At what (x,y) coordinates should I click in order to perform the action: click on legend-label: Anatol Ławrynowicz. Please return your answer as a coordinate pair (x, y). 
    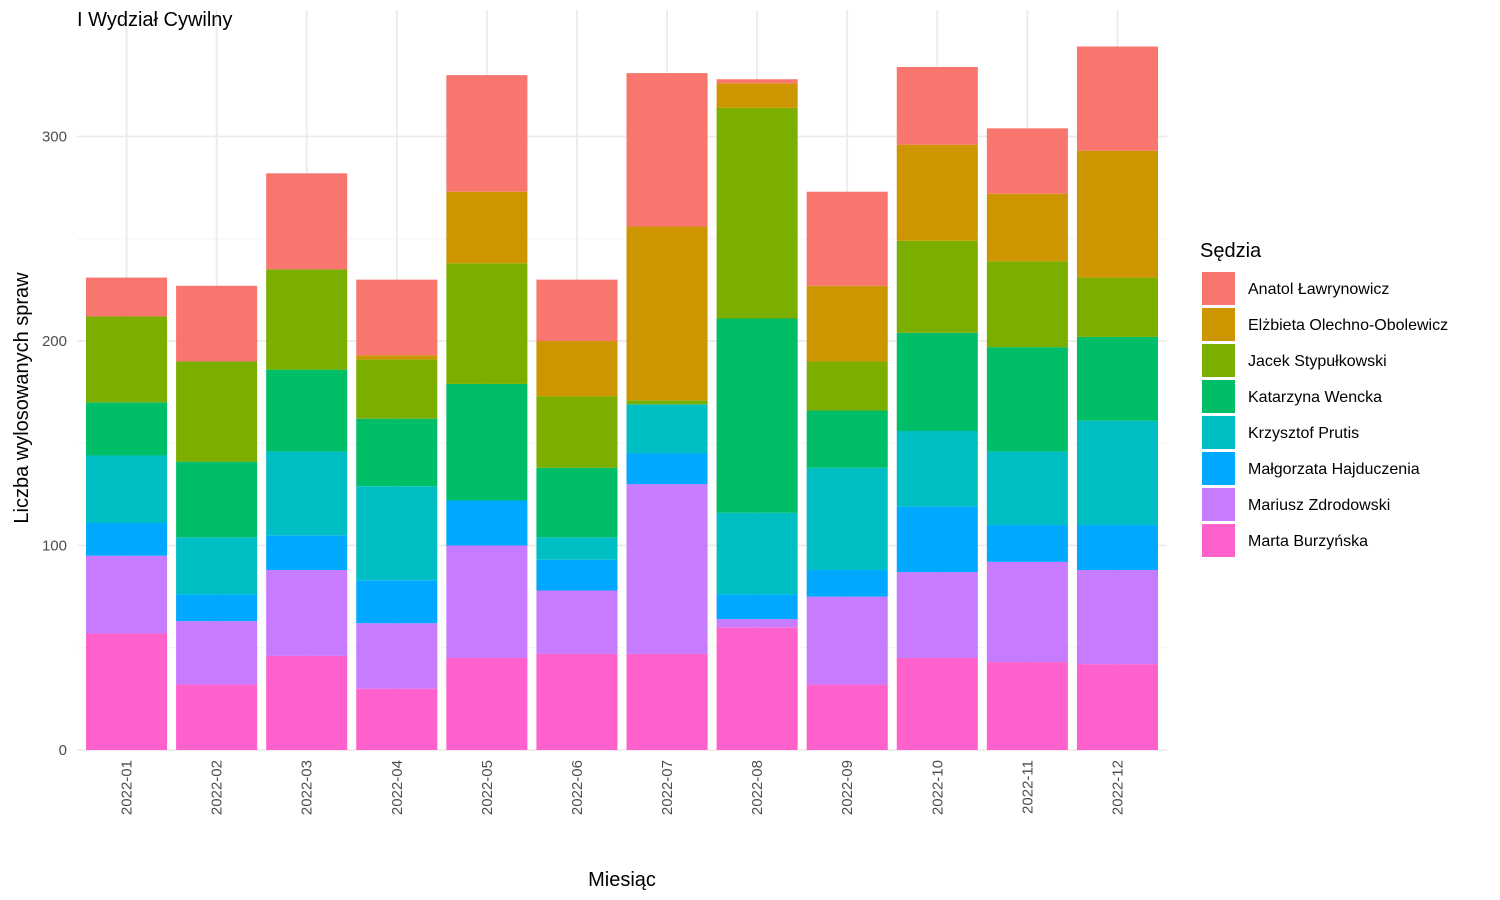
    Looking at the image, I should click on (1318, 289).